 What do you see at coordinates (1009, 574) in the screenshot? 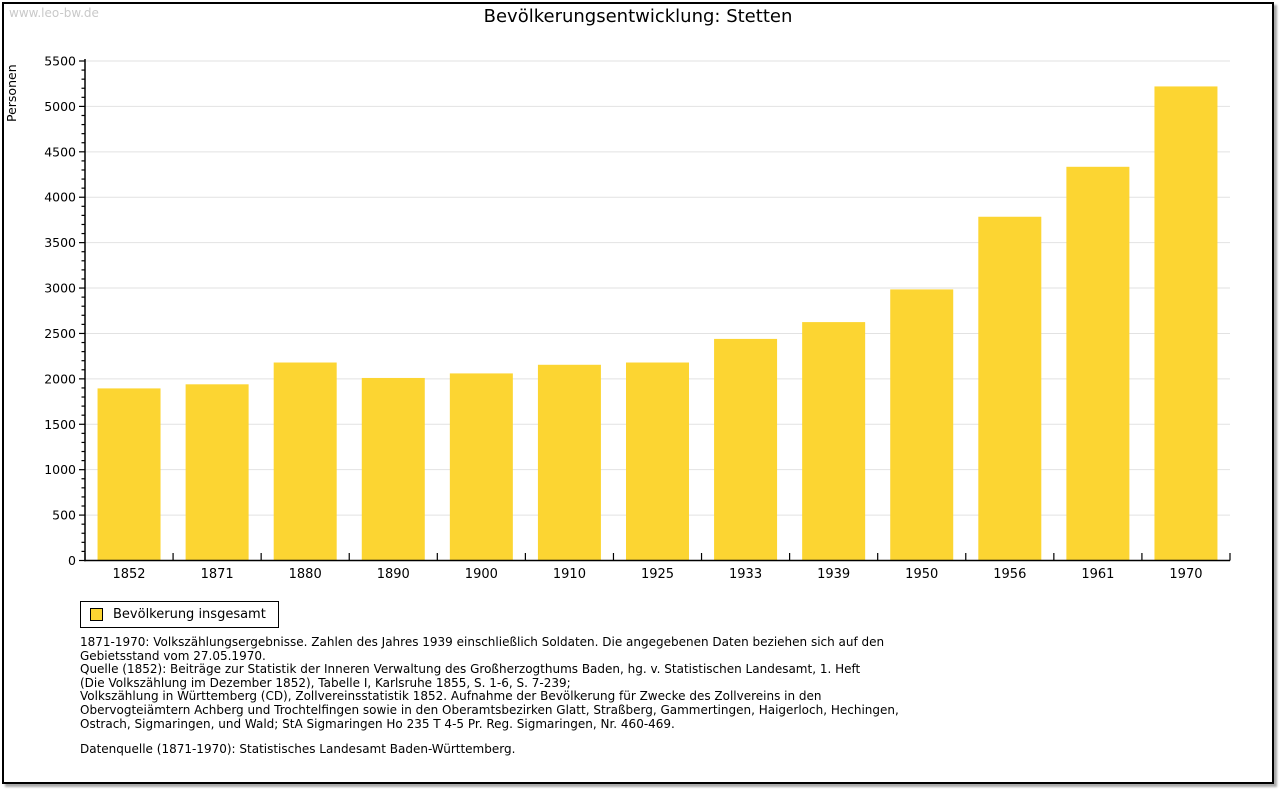
I see `x-tick-label: 1956` at bounding box center [1009, 574].